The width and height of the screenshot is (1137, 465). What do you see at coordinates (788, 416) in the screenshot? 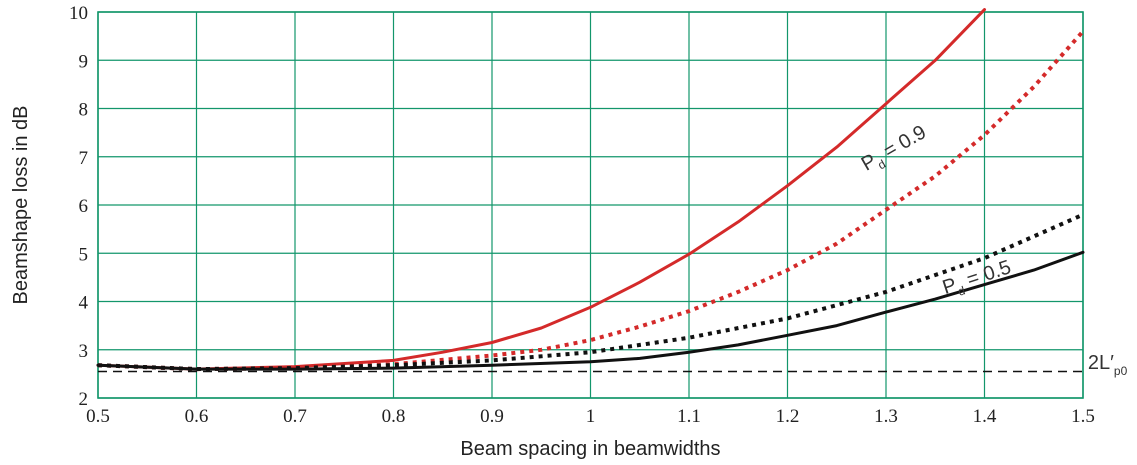
I see `x-tick-label: 1.2` at bounding box center [788, 416].